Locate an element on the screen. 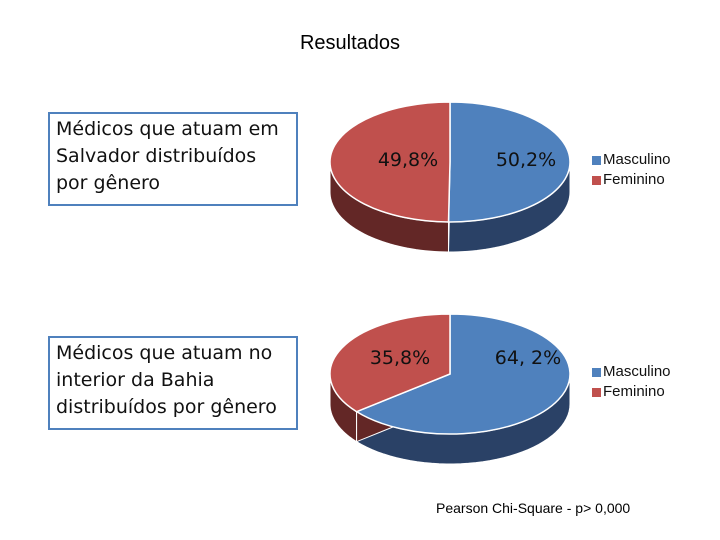 This screenshot has width=720, height=540. pie-label-masculino: 50,2% is located at coordinates (526, 160).